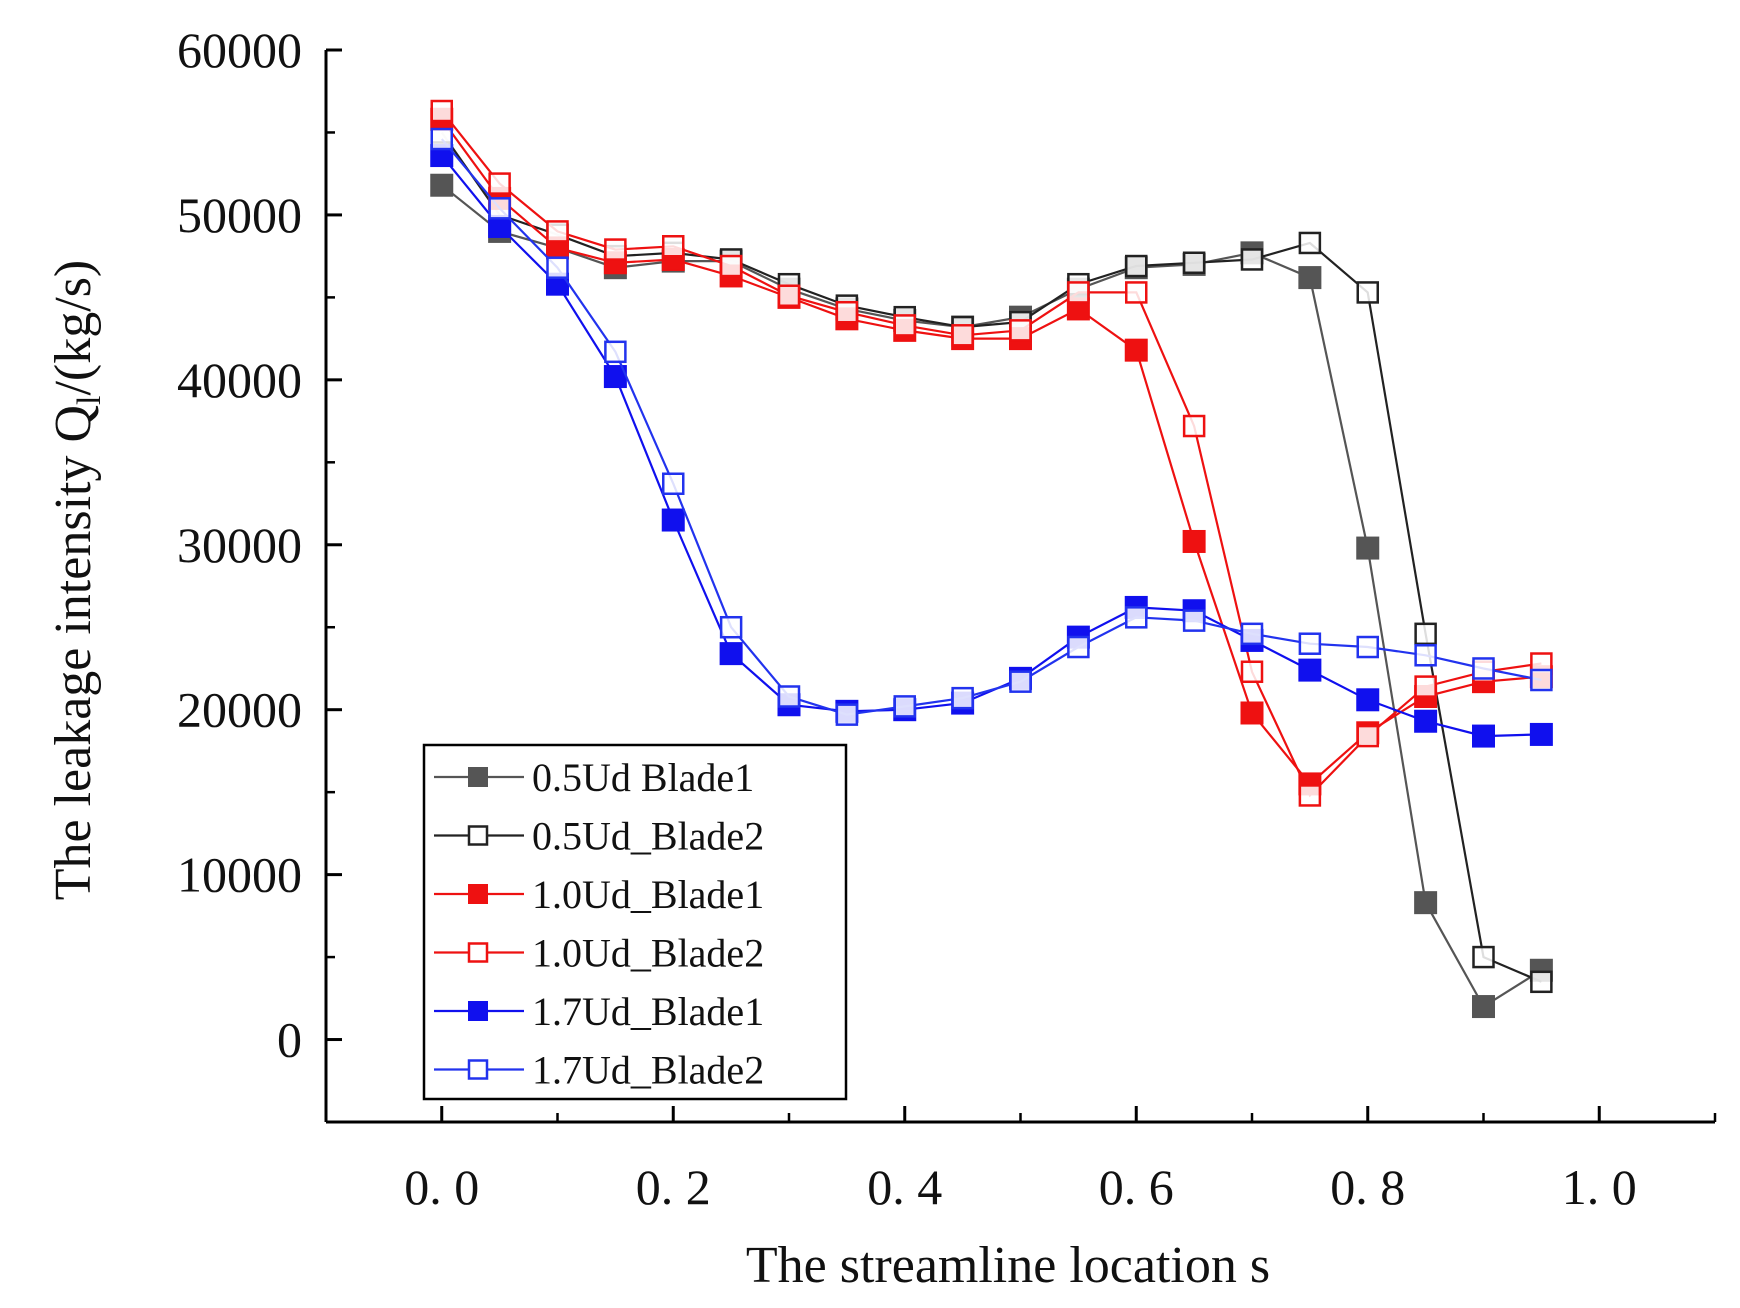  What do you see at coordinates (643, 777) in the screenshot?
I see `legend-label: 0.5Ud Blade1` at bounding box center [643, 777].